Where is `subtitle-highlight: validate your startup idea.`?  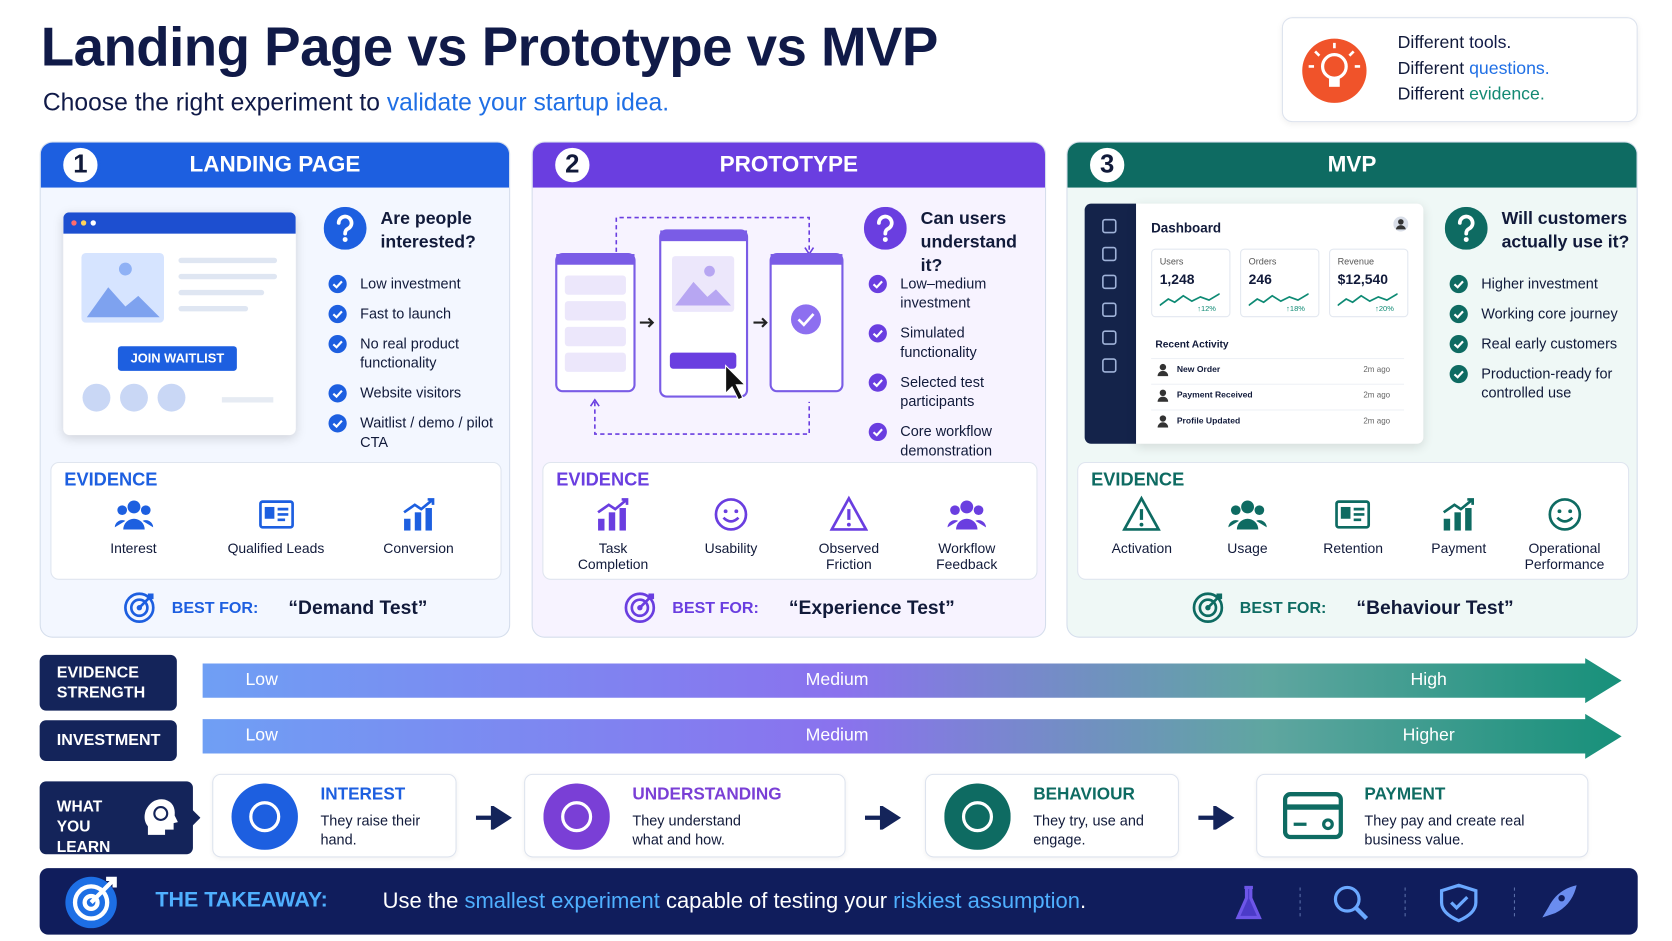 subtitle-highlight: validate your startup idea. is located at coordinates (528, 101).